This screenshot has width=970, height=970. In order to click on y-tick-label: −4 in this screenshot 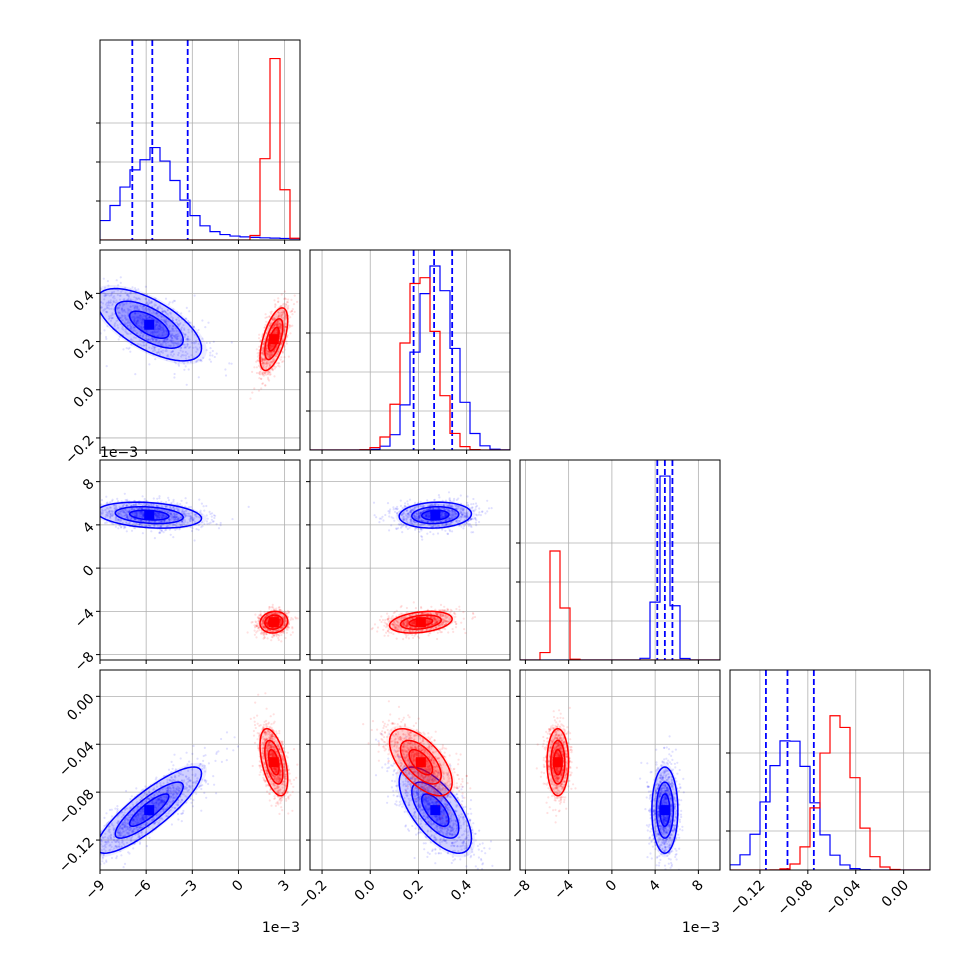, I will do `click(85, 619)`.